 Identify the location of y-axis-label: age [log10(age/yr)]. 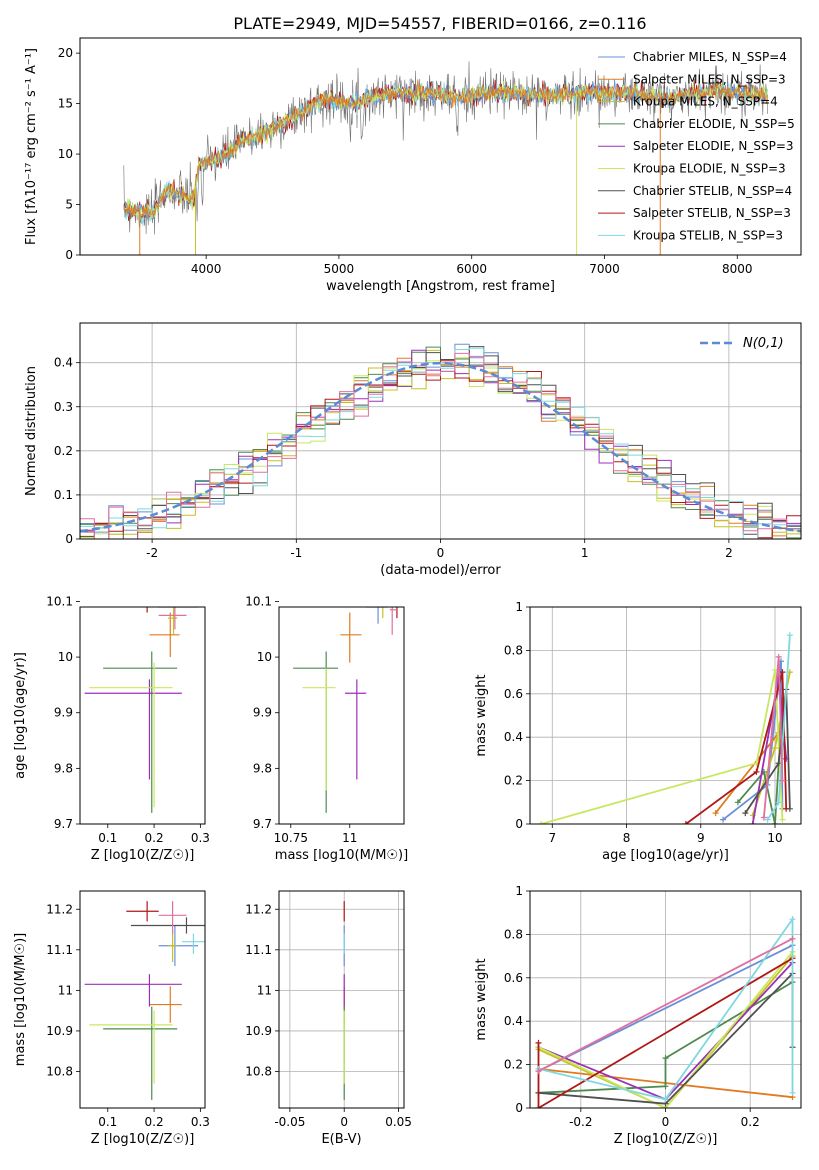
(20, 715).